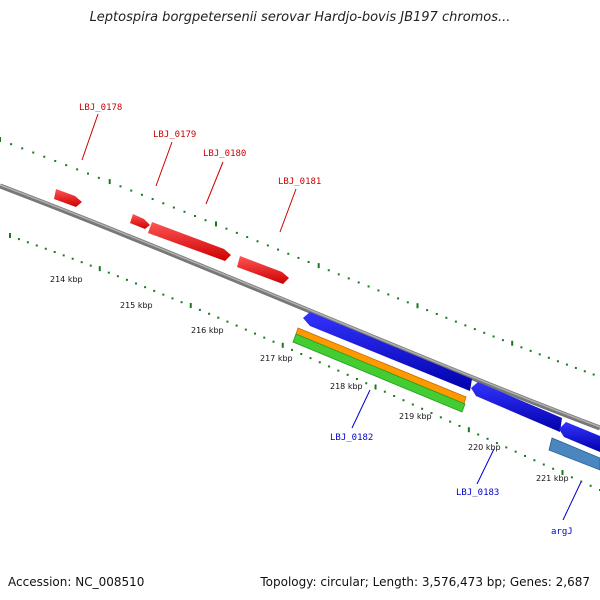  I want to click on steelblue-feature, so click(574, 454).